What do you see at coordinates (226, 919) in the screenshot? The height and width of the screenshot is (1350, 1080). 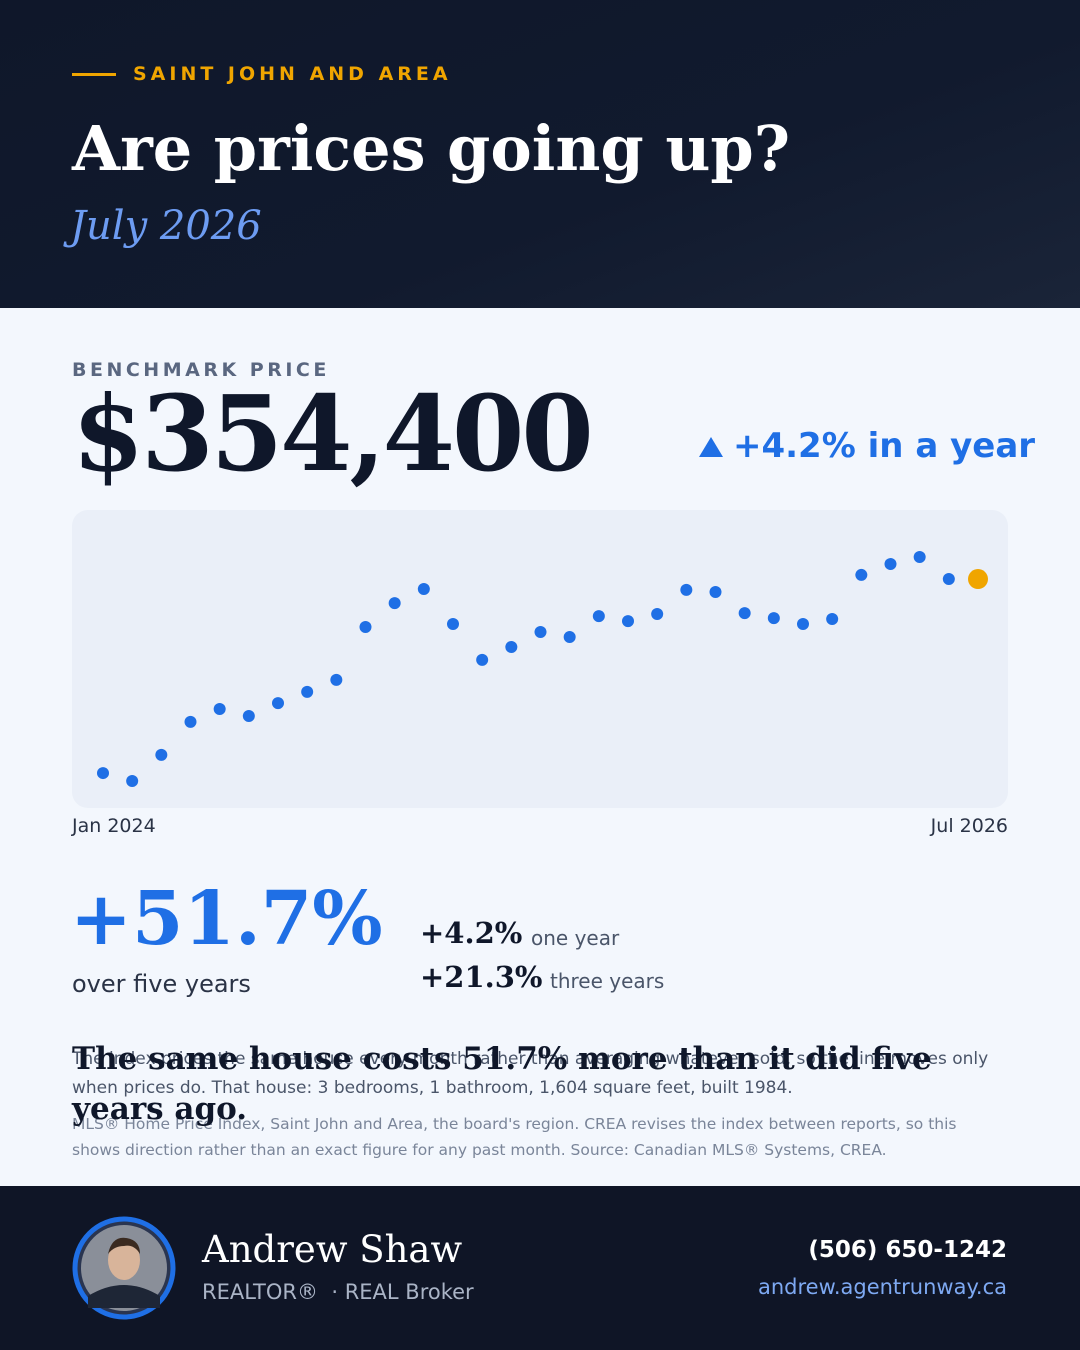 I see `main-stat: +51.7%` at bounding box center [226, 919].